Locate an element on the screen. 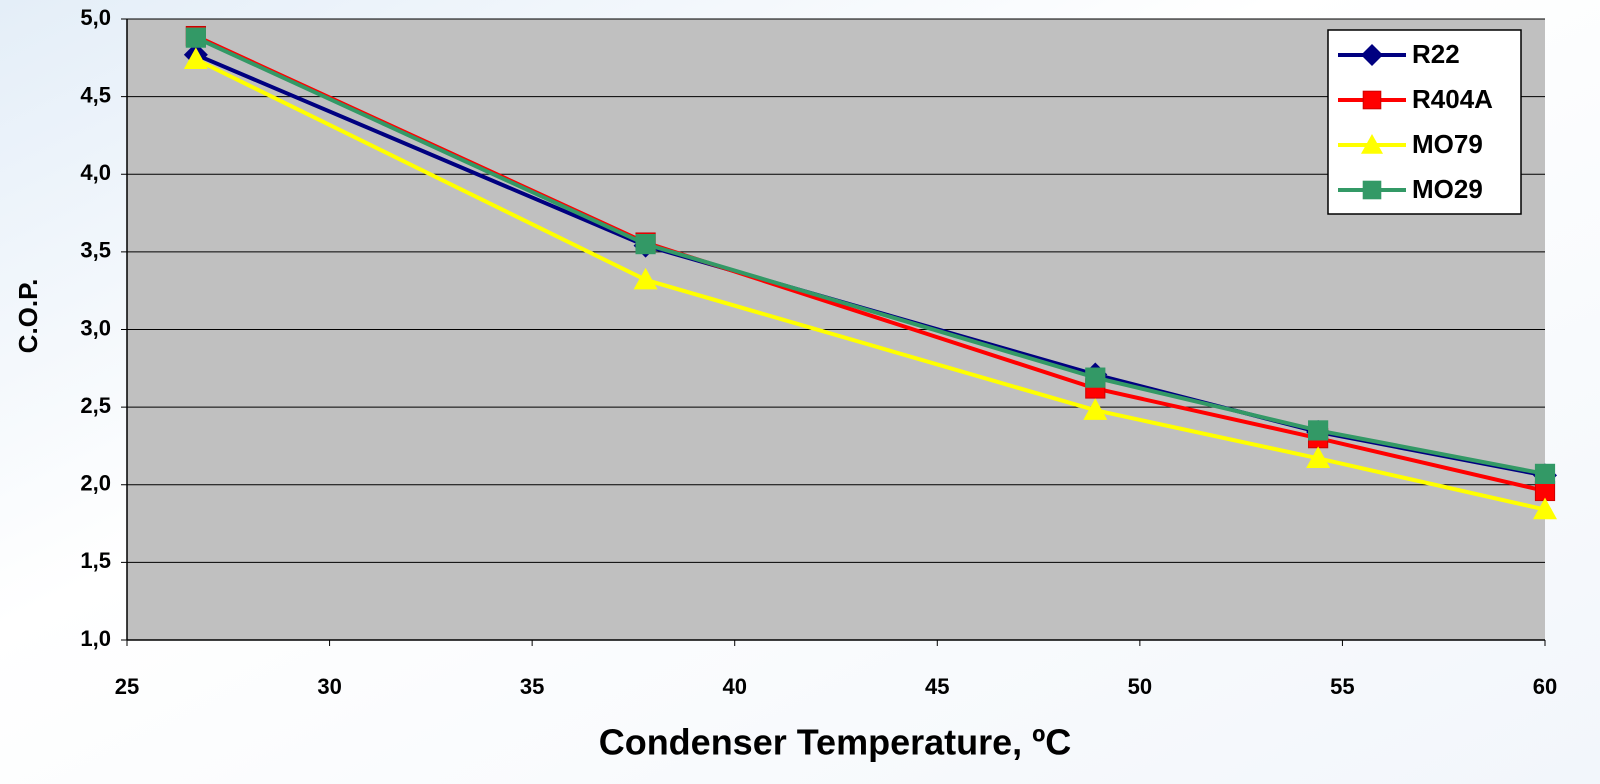  legend: R22 R404A MO79 MO29 is located at coordinates (1424, 122).